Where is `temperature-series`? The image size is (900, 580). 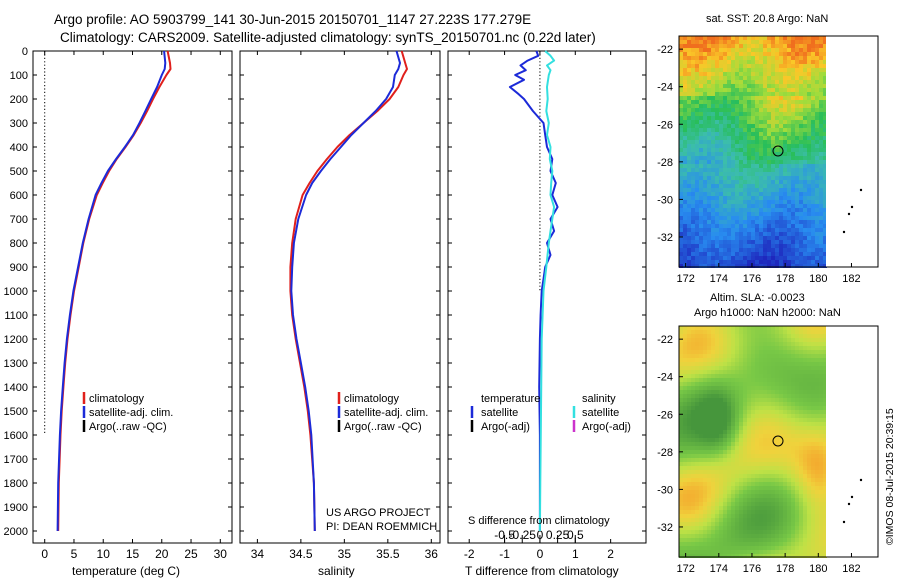 temperature-series is located at coordinates (108, 291).